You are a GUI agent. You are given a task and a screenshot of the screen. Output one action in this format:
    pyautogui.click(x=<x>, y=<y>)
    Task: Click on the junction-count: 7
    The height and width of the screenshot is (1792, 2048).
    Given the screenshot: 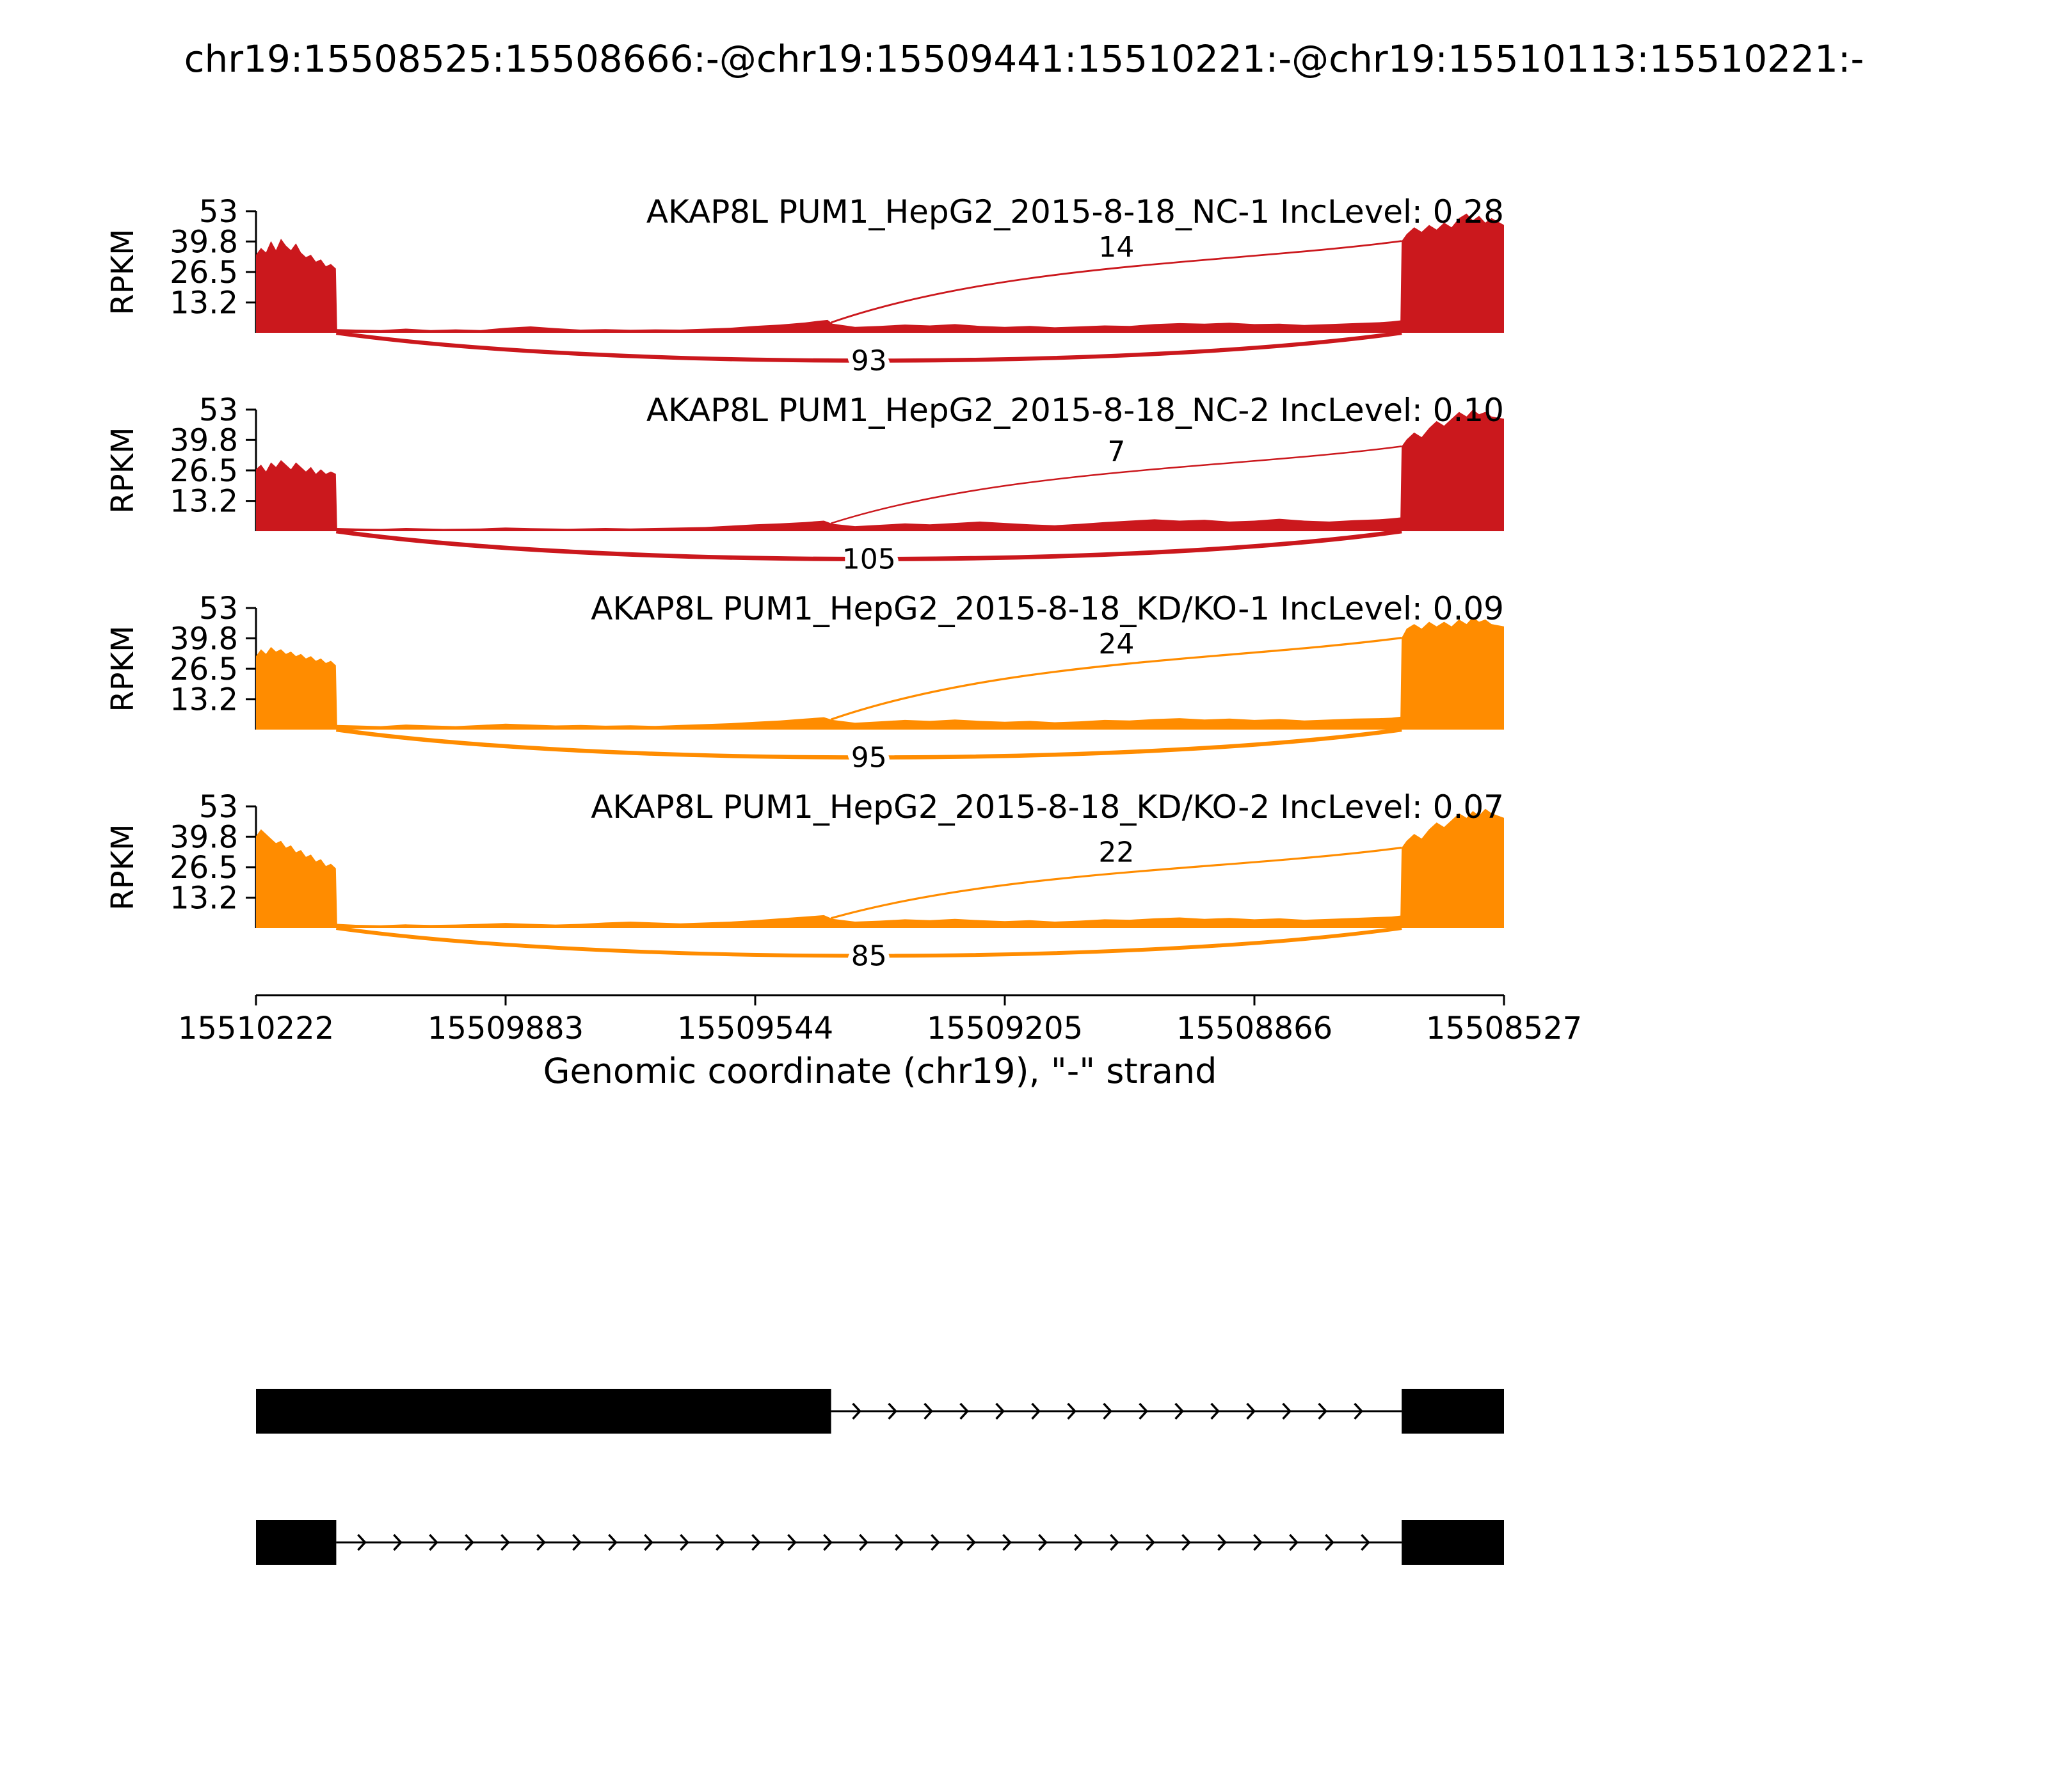 What is the action you would take?
    pyautogui.click(x=1116, y=452)
    